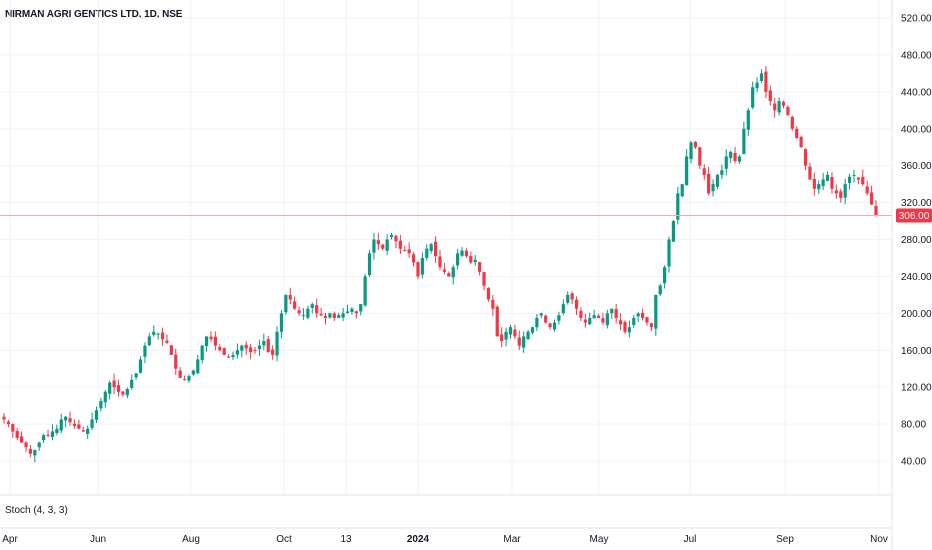 Image resolution: width=932 pixels, height=550 pixels. I want to click on price-badge-text: 306.00, so click(914, 216).